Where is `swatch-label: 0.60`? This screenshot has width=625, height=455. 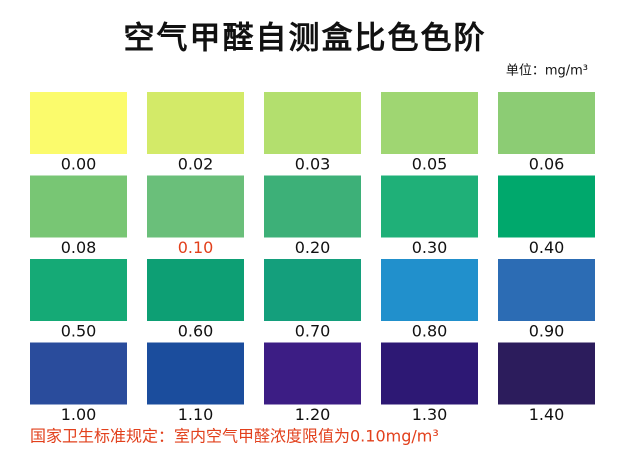 swatch-label: 0.60 is located at coordinates (196, 331).